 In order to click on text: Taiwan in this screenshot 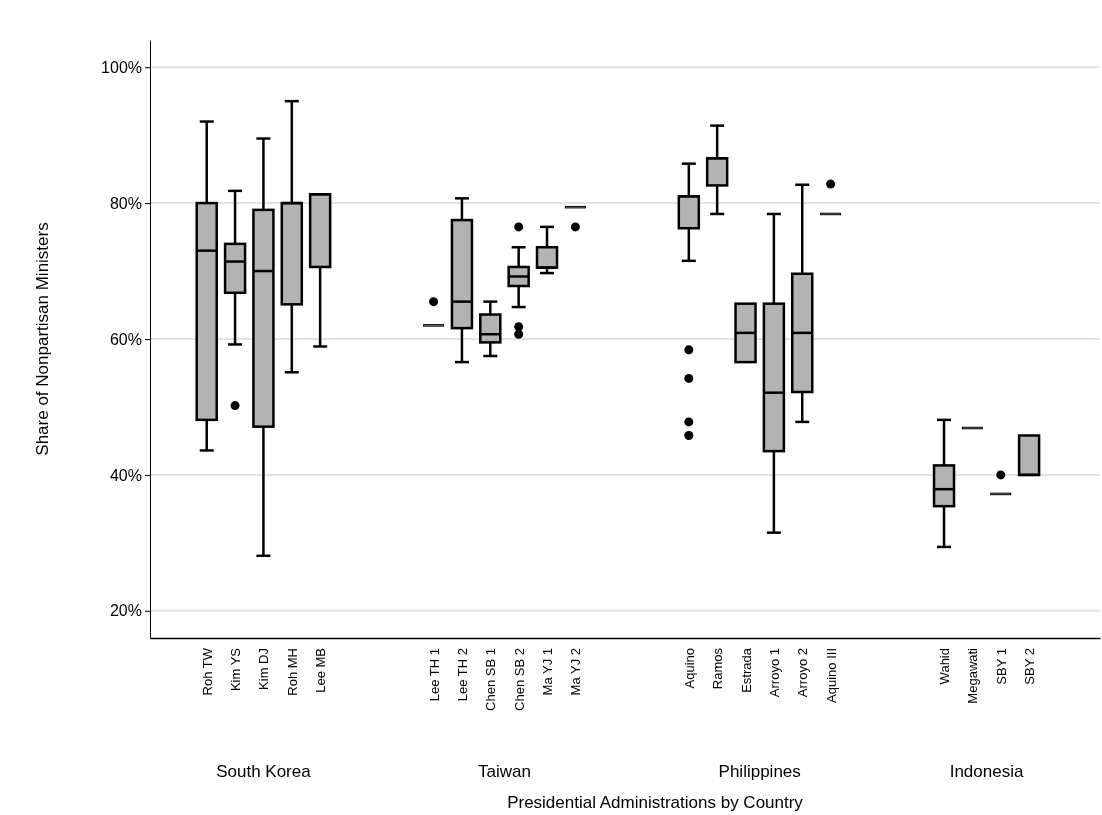, I will do `click(504, 771)`.